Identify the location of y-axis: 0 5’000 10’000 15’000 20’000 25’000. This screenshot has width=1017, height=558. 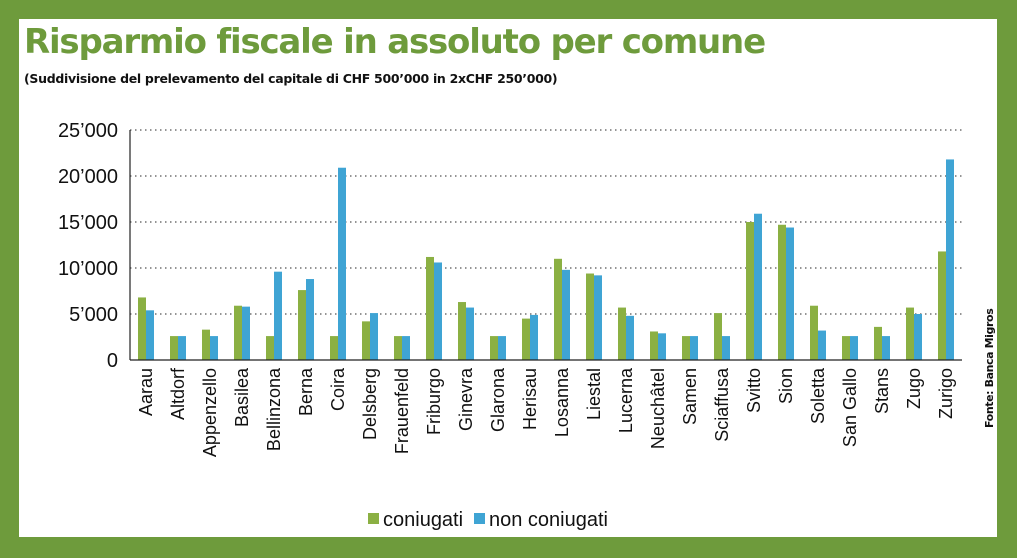
(94, 246).